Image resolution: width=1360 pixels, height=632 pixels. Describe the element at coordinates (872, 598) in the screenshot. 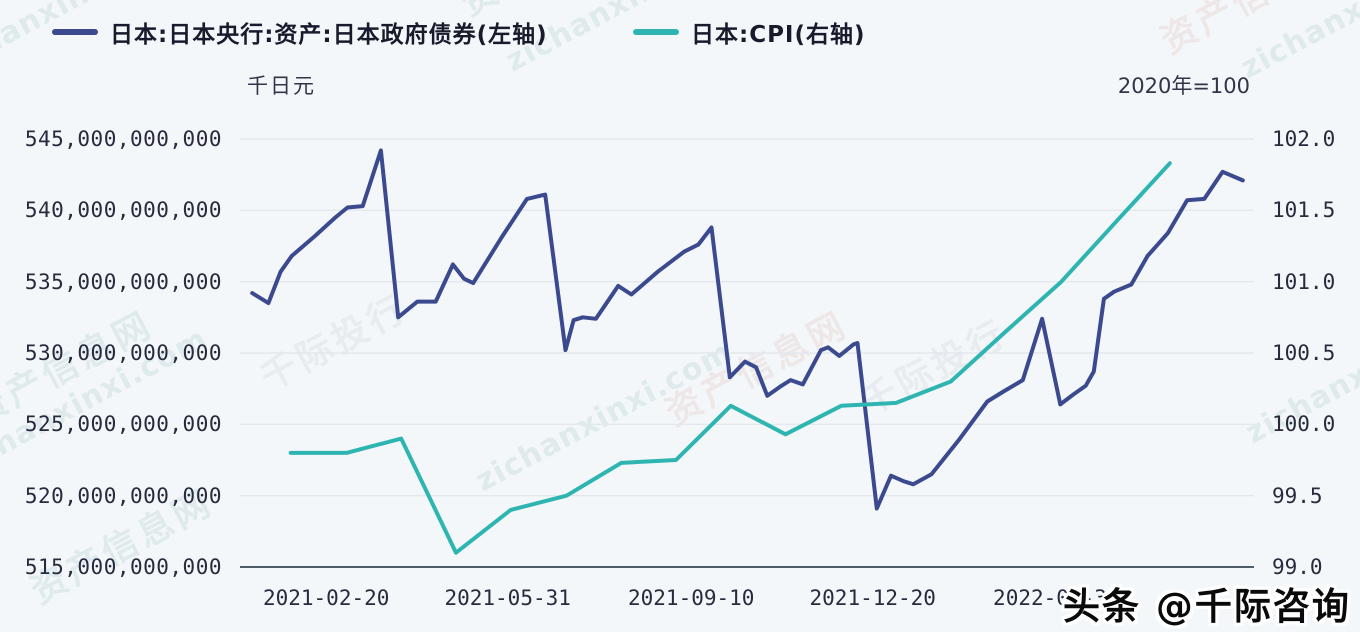

I see `x-axis-tick-label: 2021-12-20` at that location.